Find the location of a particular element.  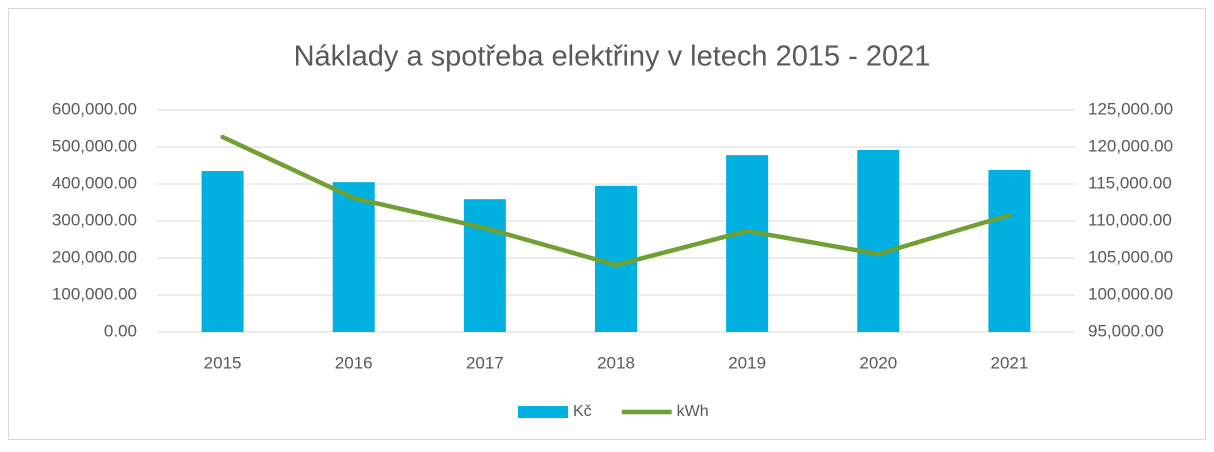

y-tick-label: 600,000.00 is located at coordinates (94, 108).